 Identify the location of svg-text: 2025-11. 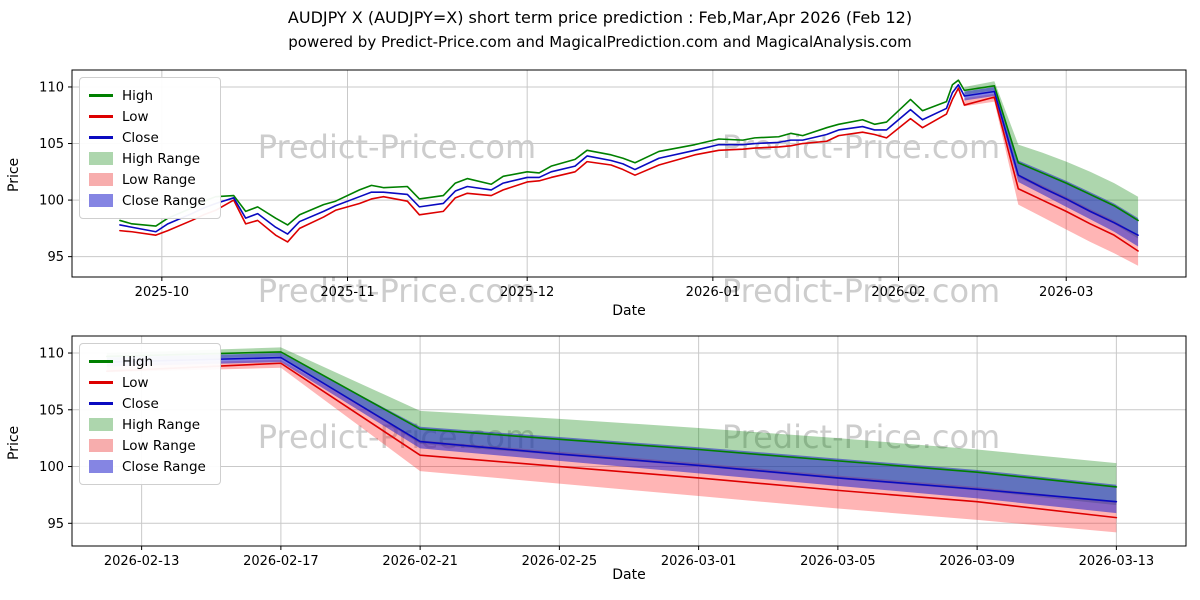
(347, 292).